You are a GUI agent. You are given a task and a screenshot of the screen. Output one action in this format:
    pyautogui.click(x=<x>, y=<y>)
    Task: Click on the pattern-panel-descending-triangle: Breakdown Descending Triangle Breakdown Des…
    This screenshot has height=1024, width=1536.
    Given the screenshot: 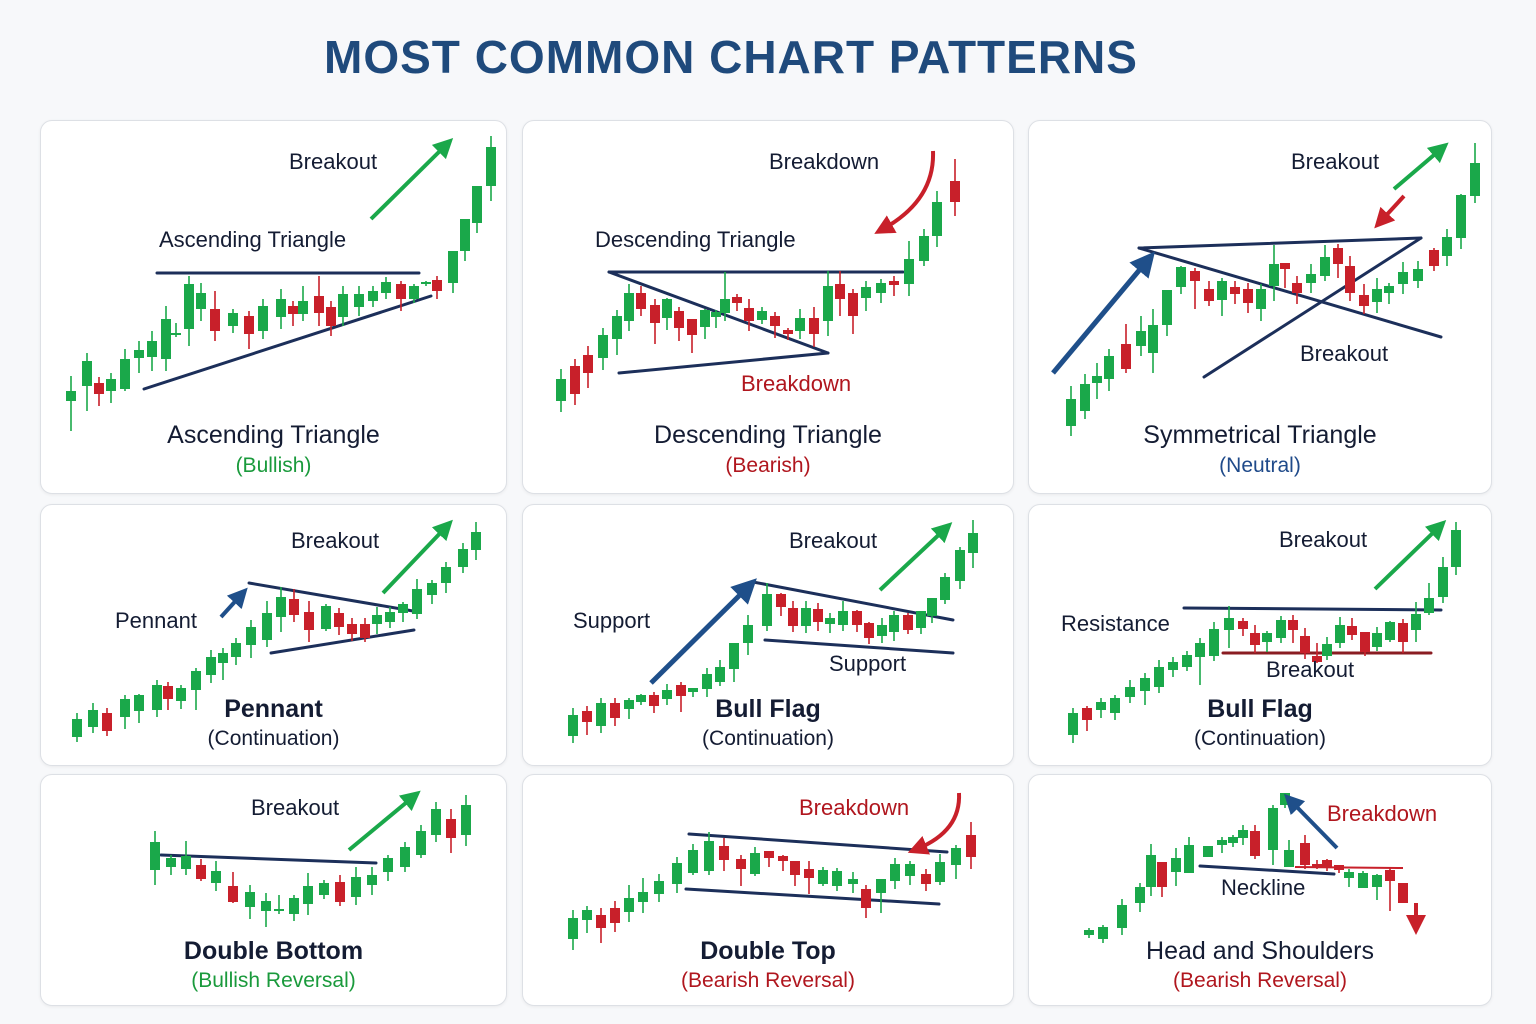 What is the action you would take?
    pyautogui.click(x=768, y=307)
    